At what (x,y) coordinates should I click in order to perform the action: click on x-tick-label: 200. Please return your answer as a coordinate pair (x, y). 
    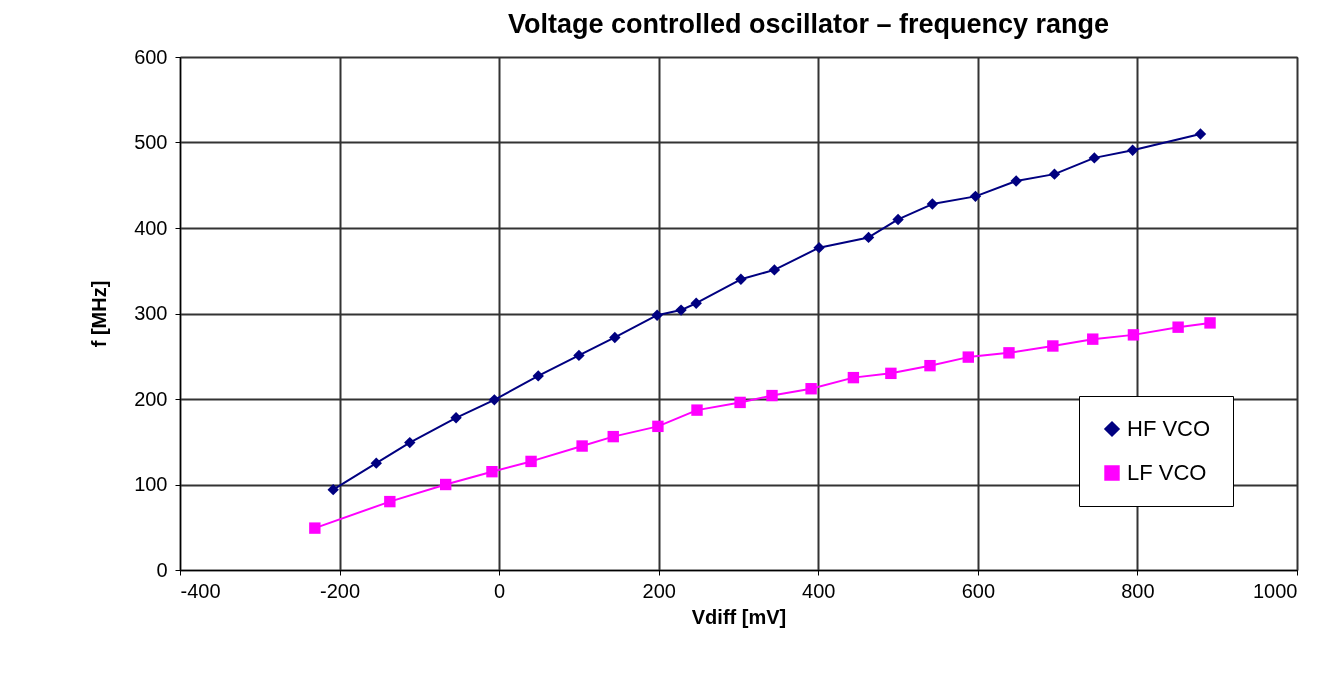
    Looking at the image, I should click on (659, 590).